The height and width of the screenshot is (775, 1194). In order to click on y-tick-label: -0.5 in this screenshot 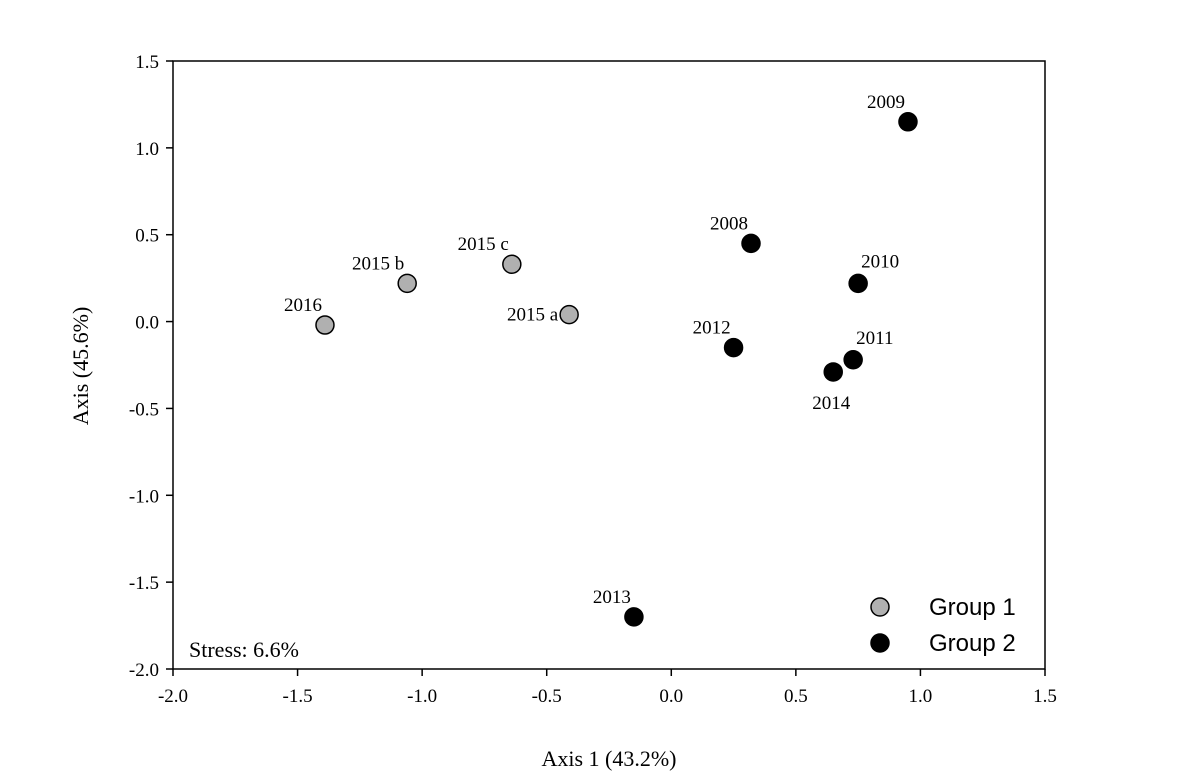, I will do `click(144, 409)`.